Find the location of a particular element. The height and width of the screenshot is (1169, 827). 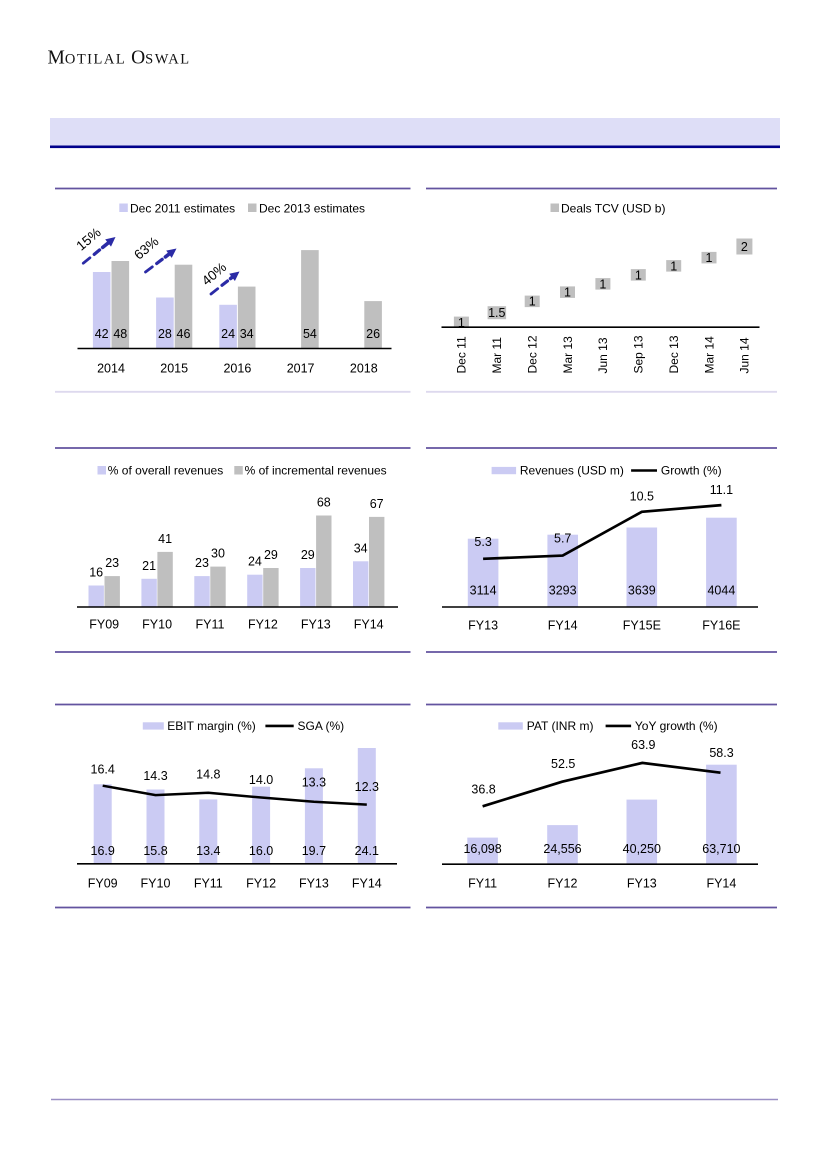

svg-text: Jun 14 is located at coordinates (745, 355).